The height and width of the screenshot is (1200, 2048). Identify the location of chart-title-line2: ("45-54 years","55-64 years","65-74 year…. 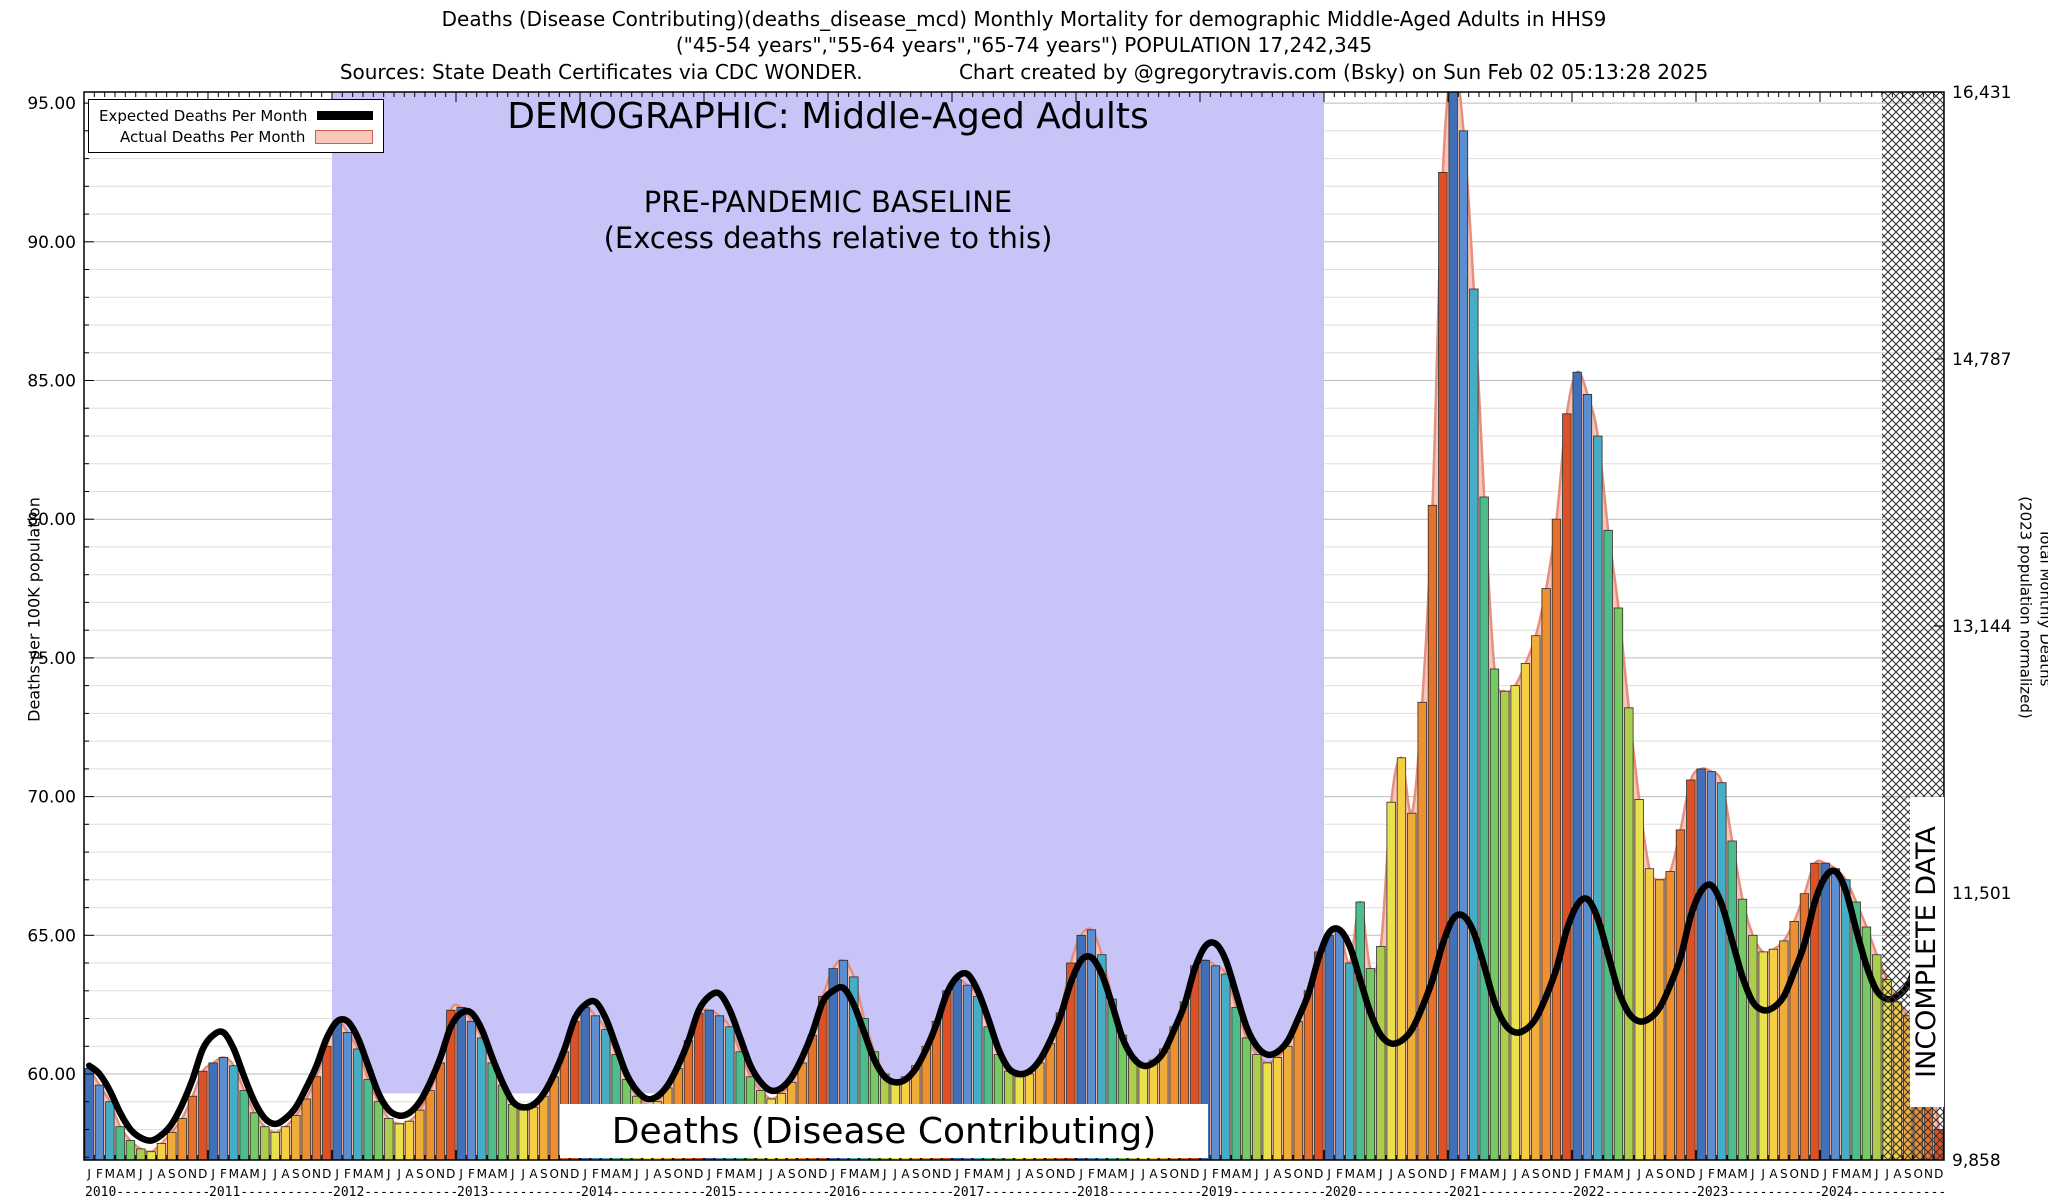
(1024, 45).